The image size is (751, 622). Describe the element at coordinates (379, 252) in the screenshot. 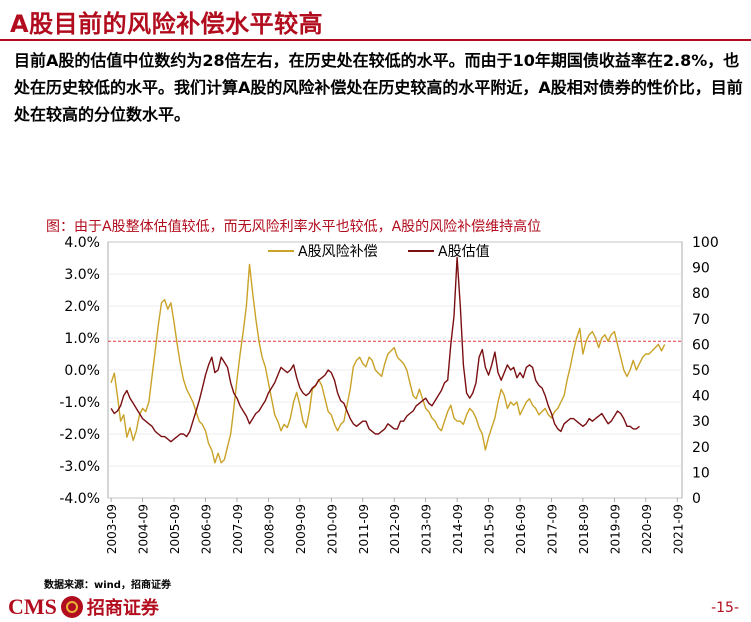

I see `chart-legend: A股风险补偿 A股估值` at that location.